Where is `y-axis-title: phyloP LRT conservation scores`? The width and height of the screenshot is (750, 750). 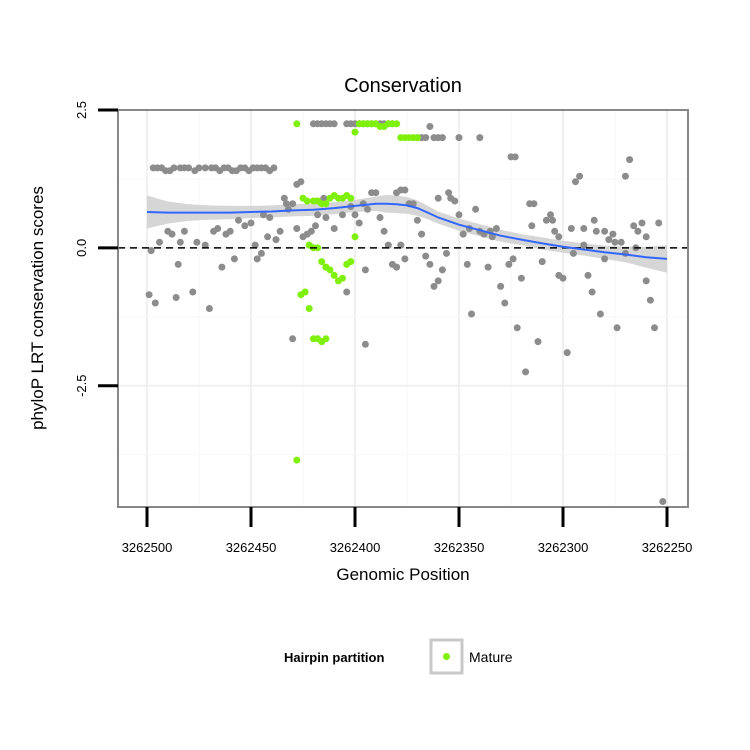 y-axis-title: phyloP LRT conservation scores is located at coordinates (37, 308).